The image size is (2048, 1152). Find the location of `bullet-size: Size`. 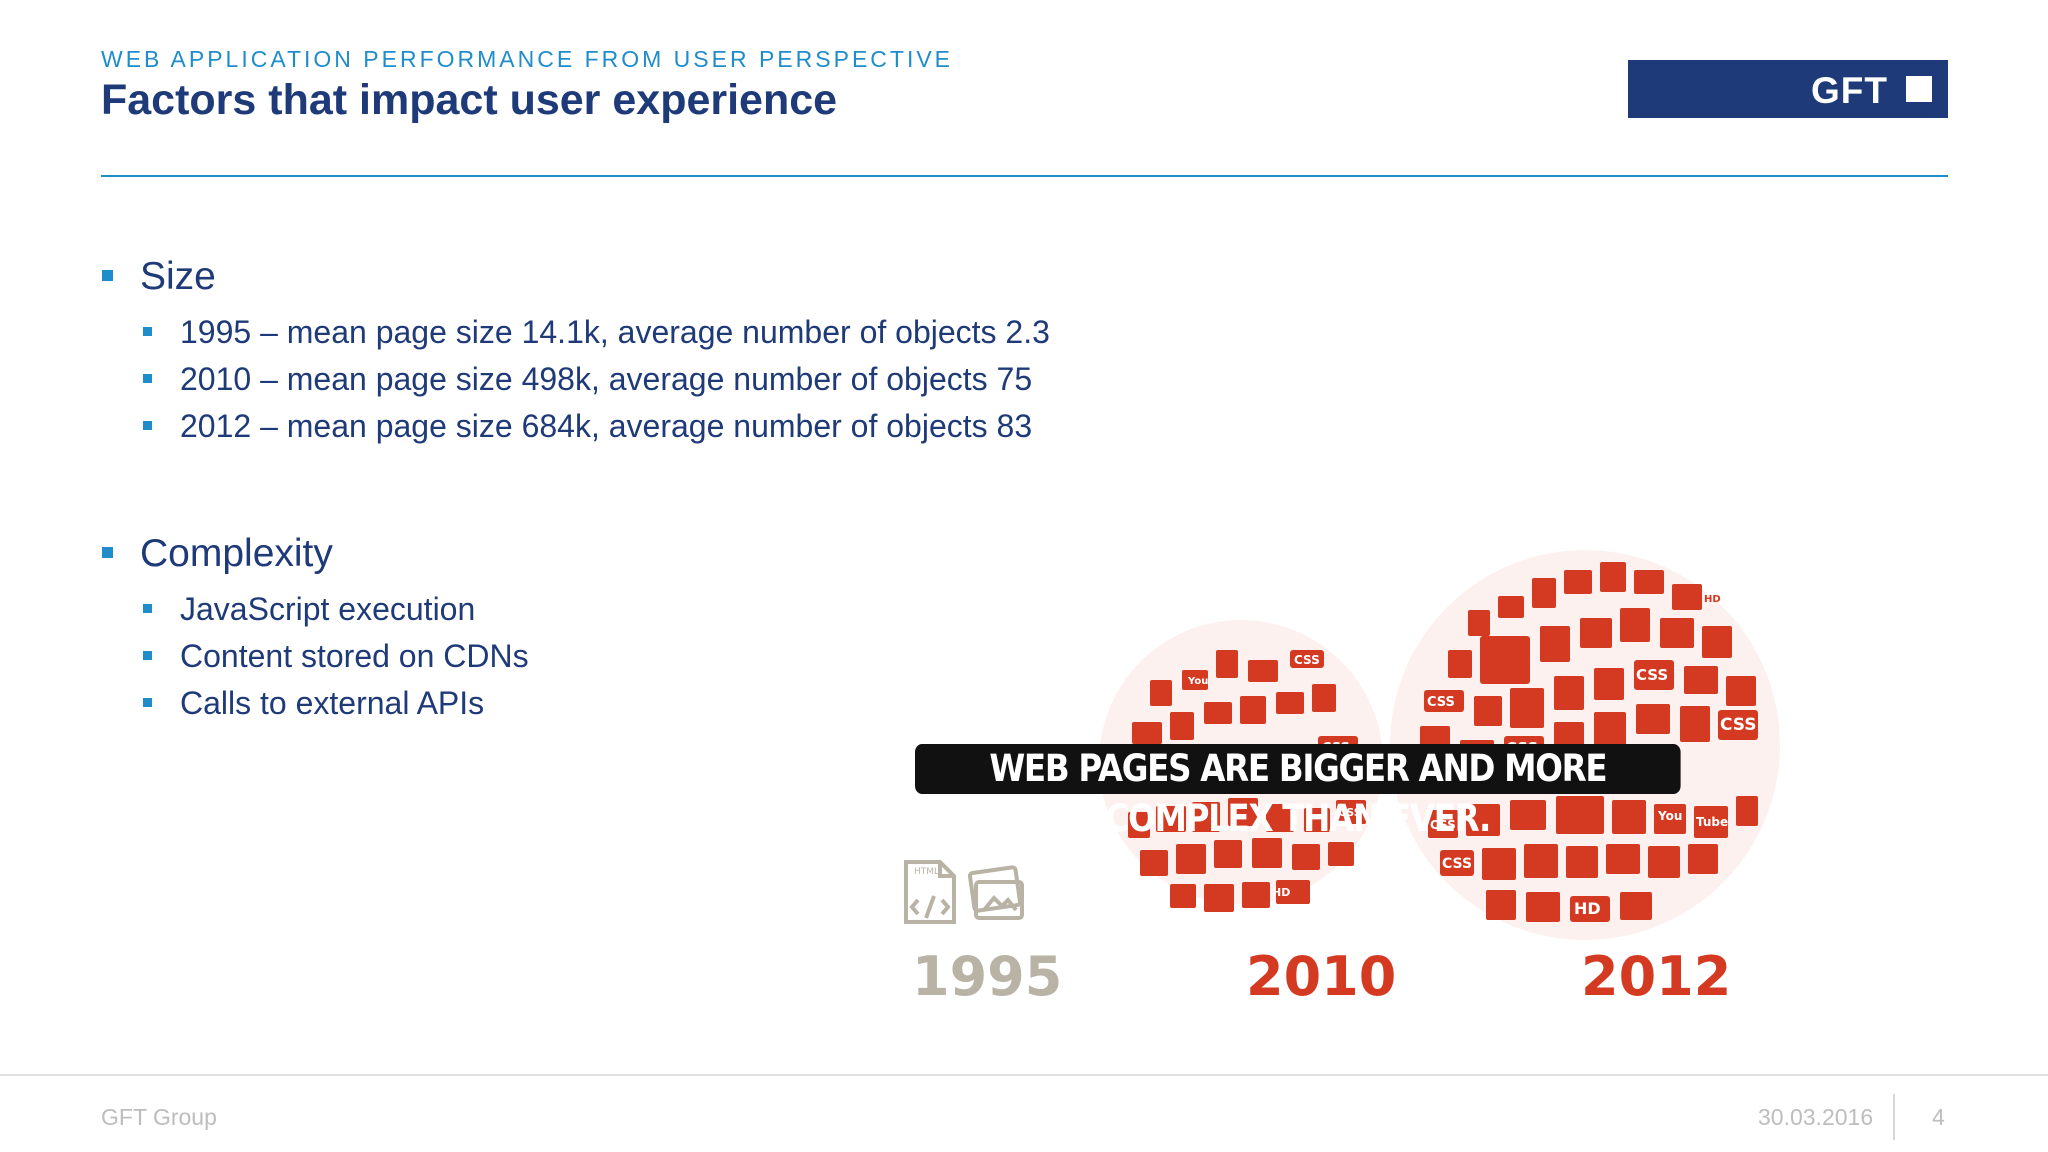

bullet-size: Size is located at coordinates (575, 277).